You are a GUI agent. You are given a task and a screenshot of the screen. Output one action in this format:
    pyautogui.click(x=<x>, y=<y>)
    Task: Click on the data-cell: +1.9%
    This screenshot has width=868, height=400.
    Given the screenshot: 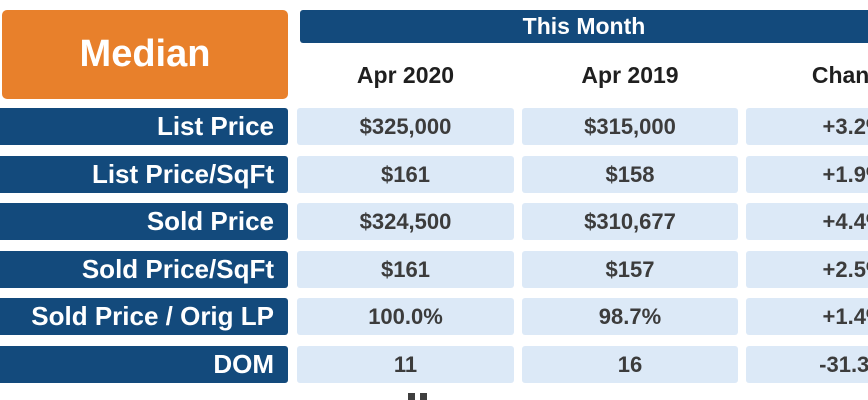 What is the action you would take?
    pyautogui.click(x=807, y=174)
    